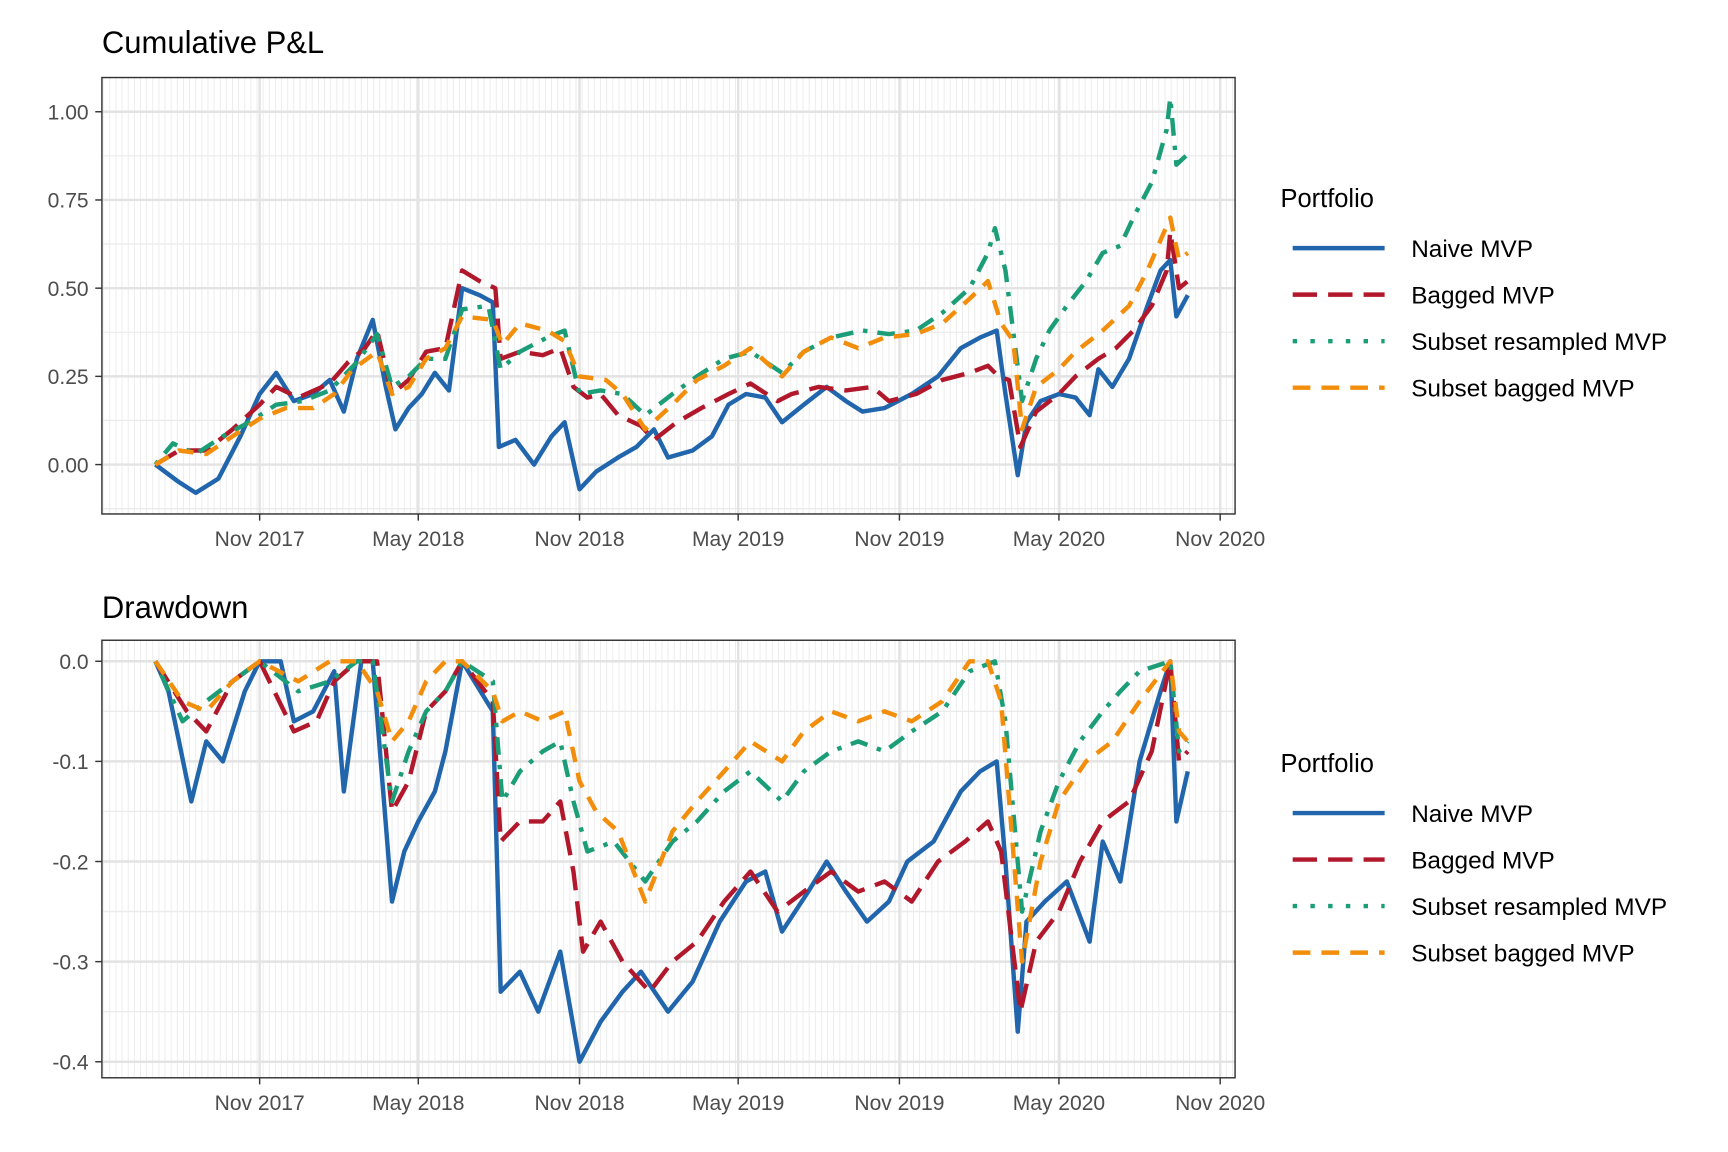  I want to click on series-line-naive-mvp, so click(672, 376).